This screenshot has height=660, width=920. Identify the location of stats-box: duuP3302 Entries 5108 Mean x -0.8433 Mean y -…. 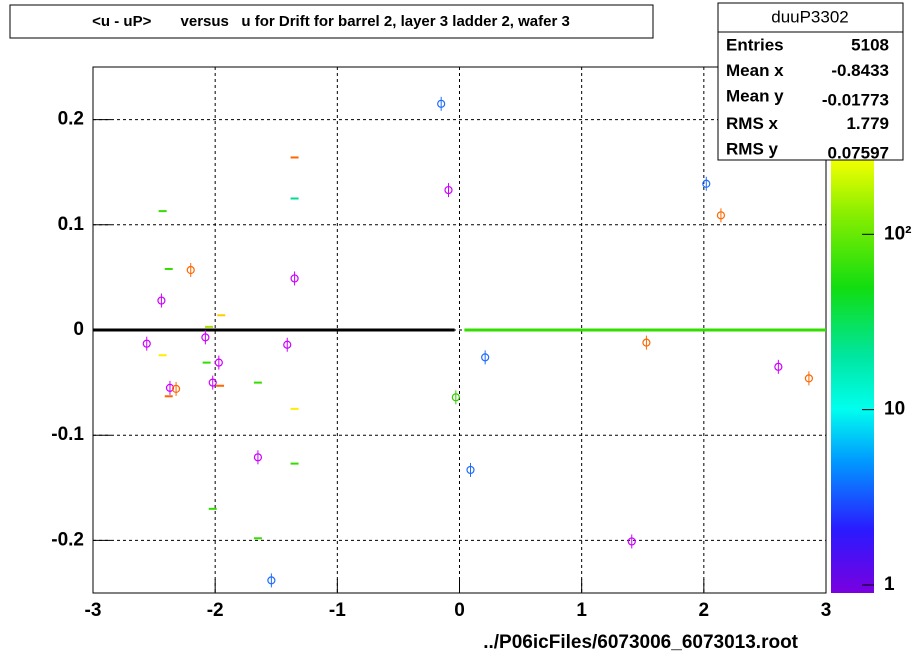
(810, 82).